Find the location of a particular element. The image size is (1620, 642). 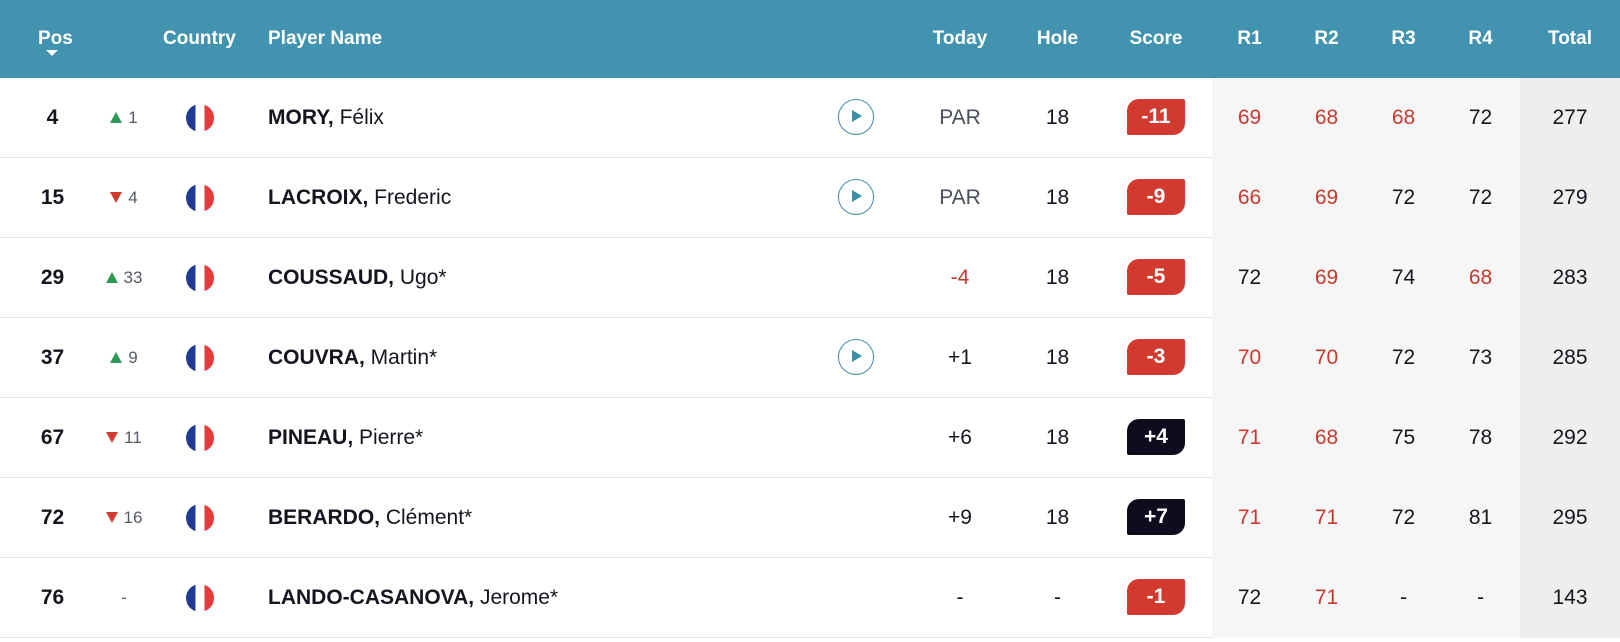

player-row: 76 - LANDO-CASANOVA, Jerome* - - -1 72 71 - - 143 is located at coordinates (810, 598).